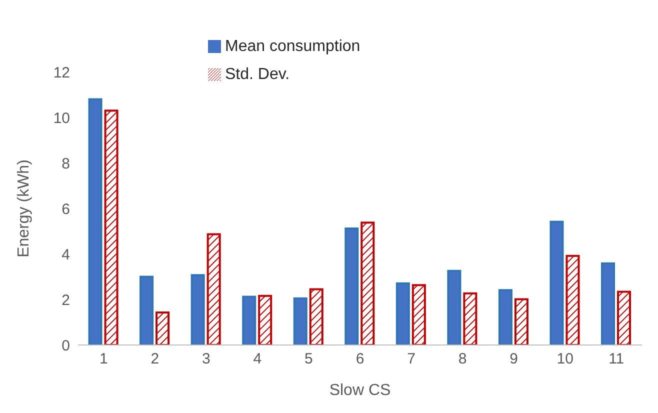 This screenshot has width=658, height=413. What do you see at coordinates (360, 390) in the screenshot?
I see `x-axis-title: Slow CS` at bounding box center [360, 390].